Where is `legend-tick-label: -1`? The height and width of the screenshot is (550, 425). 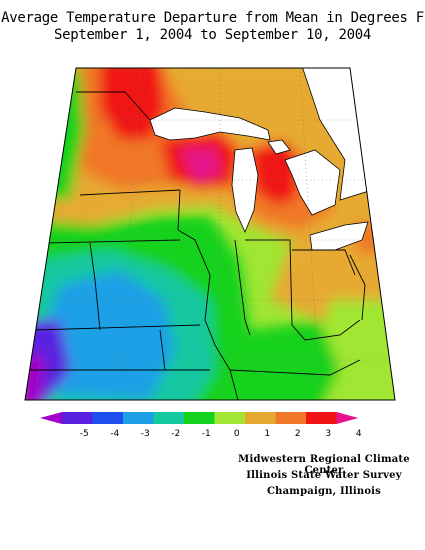
legend-tick-label: -1 is located at coordinates (206, 434).